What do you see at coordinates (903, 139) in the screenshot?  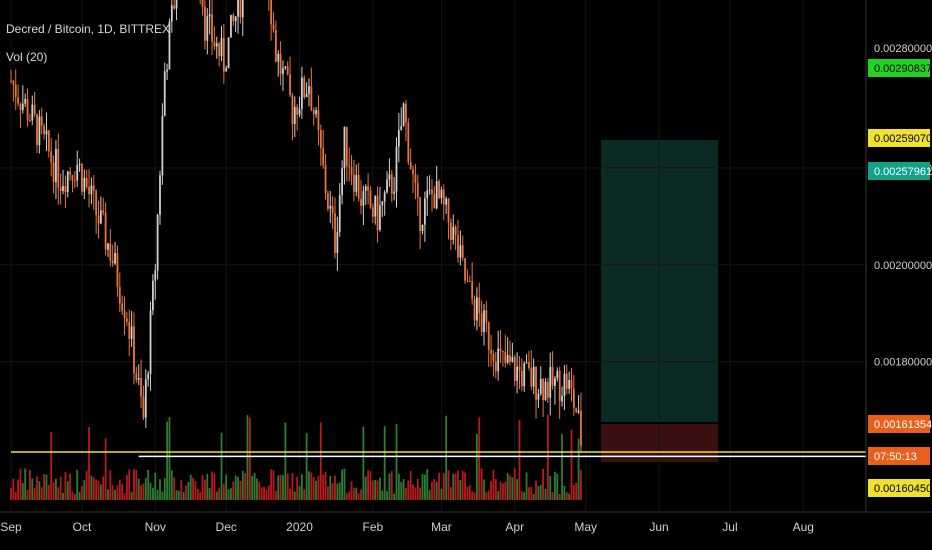 I see `price-tag-label: 0.00259070` at bounding box center [903, 139].